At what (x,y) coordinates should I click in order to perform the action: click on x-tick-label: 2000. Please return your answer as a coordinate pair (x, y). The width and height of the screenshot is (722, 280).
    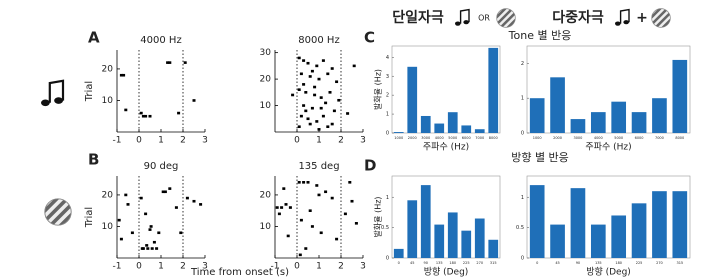
    Looking at the image, I should click on (557, 138).